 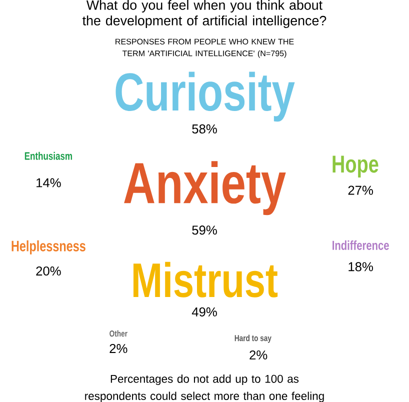 I want to click on data-label: 14%, so click(x=48, y=183).